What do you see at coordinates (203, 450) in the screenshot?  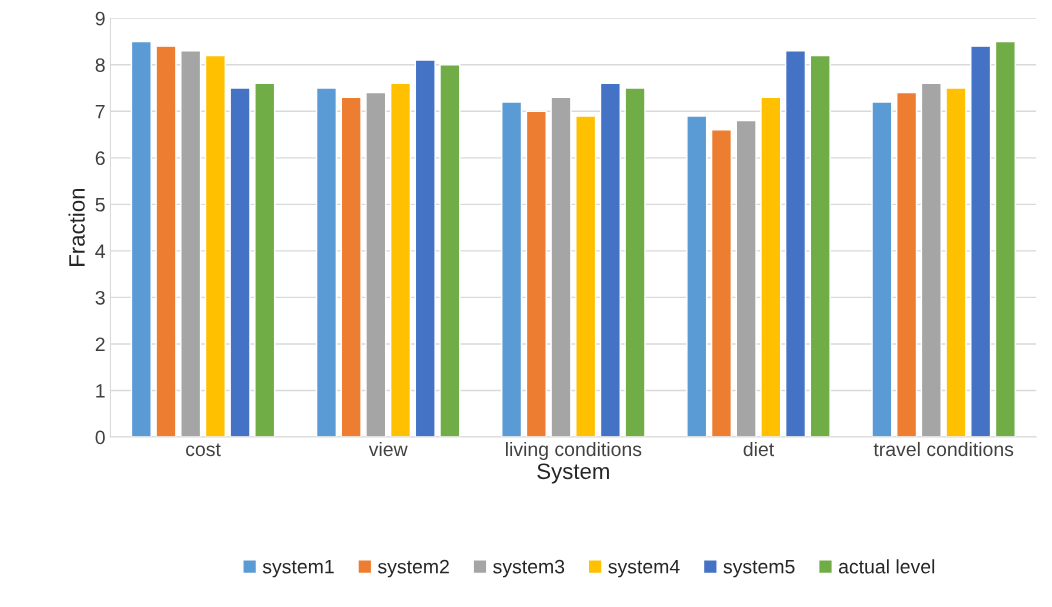 I see `x-tick-label: cost` at bounding box center [203, 450].